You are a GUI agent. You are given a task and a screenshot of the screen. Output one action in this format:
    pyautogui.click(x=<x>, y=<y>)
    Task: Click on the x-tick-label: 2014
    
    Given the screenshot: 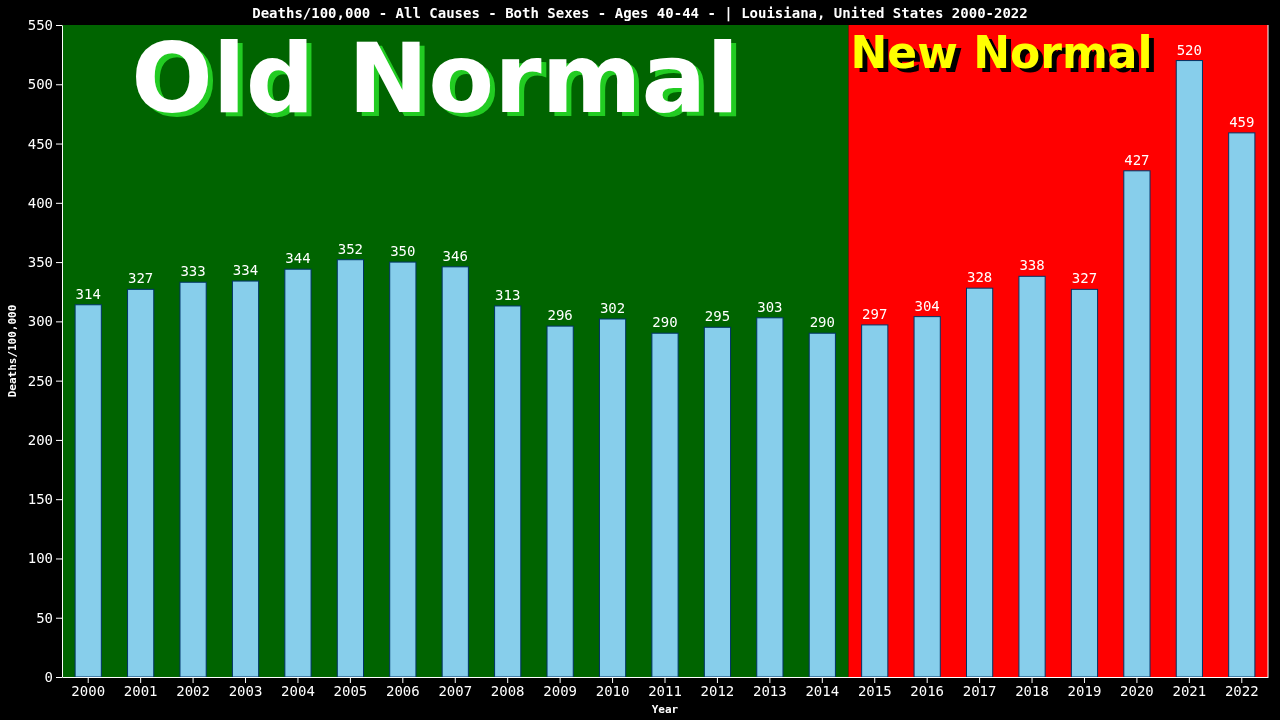 What is the action you would take?
    pyautogui.click(x=822, y=690)
    